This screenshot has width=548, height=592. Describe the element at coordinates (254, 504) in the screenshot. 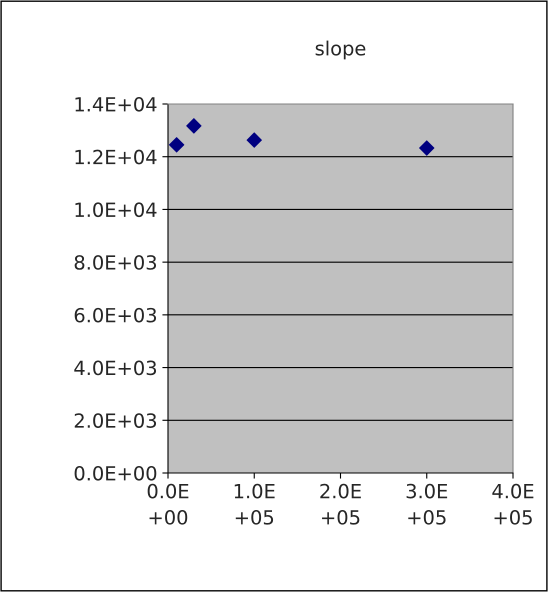

I see `x-tick-label: 1.0E+05` at that location.